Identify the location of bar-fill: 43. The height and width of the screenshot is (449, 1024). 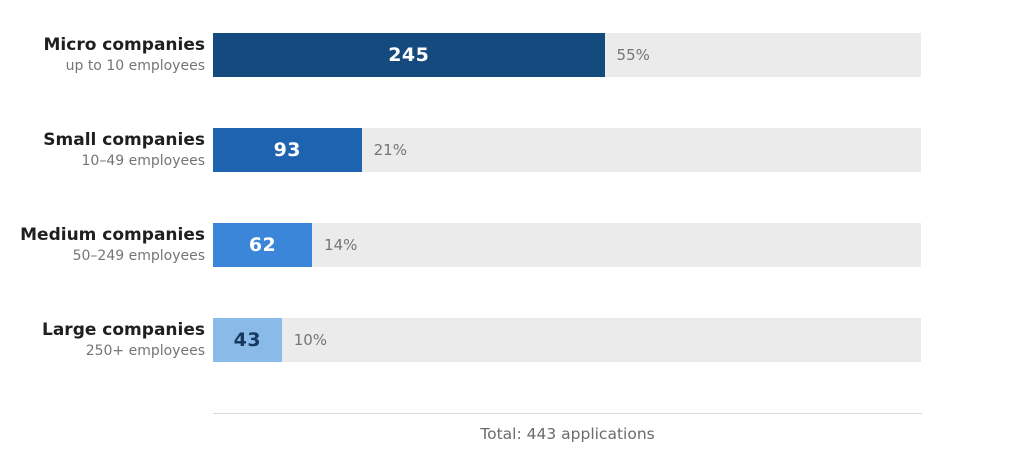
(247, 340).